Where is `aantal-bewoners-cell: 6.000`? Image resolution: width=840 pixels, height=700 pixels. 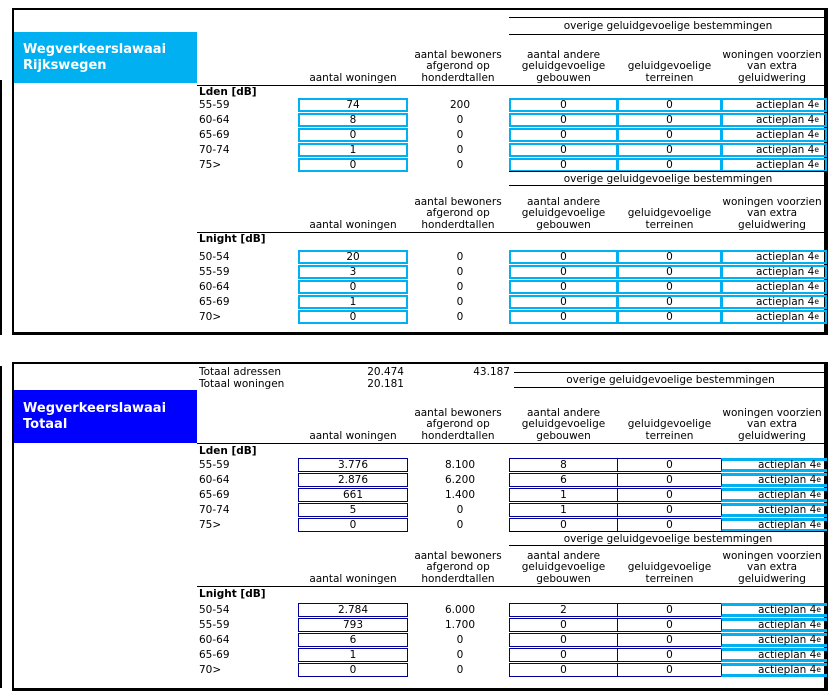
aantal-bewoners-cell: 6.000 is located at coordinates (460, 609).